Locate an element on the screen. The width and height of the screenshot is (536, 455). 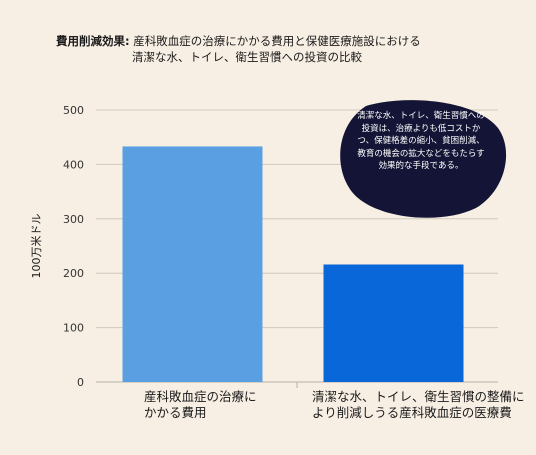
bubble-shape is located at coordinates (423, 159).